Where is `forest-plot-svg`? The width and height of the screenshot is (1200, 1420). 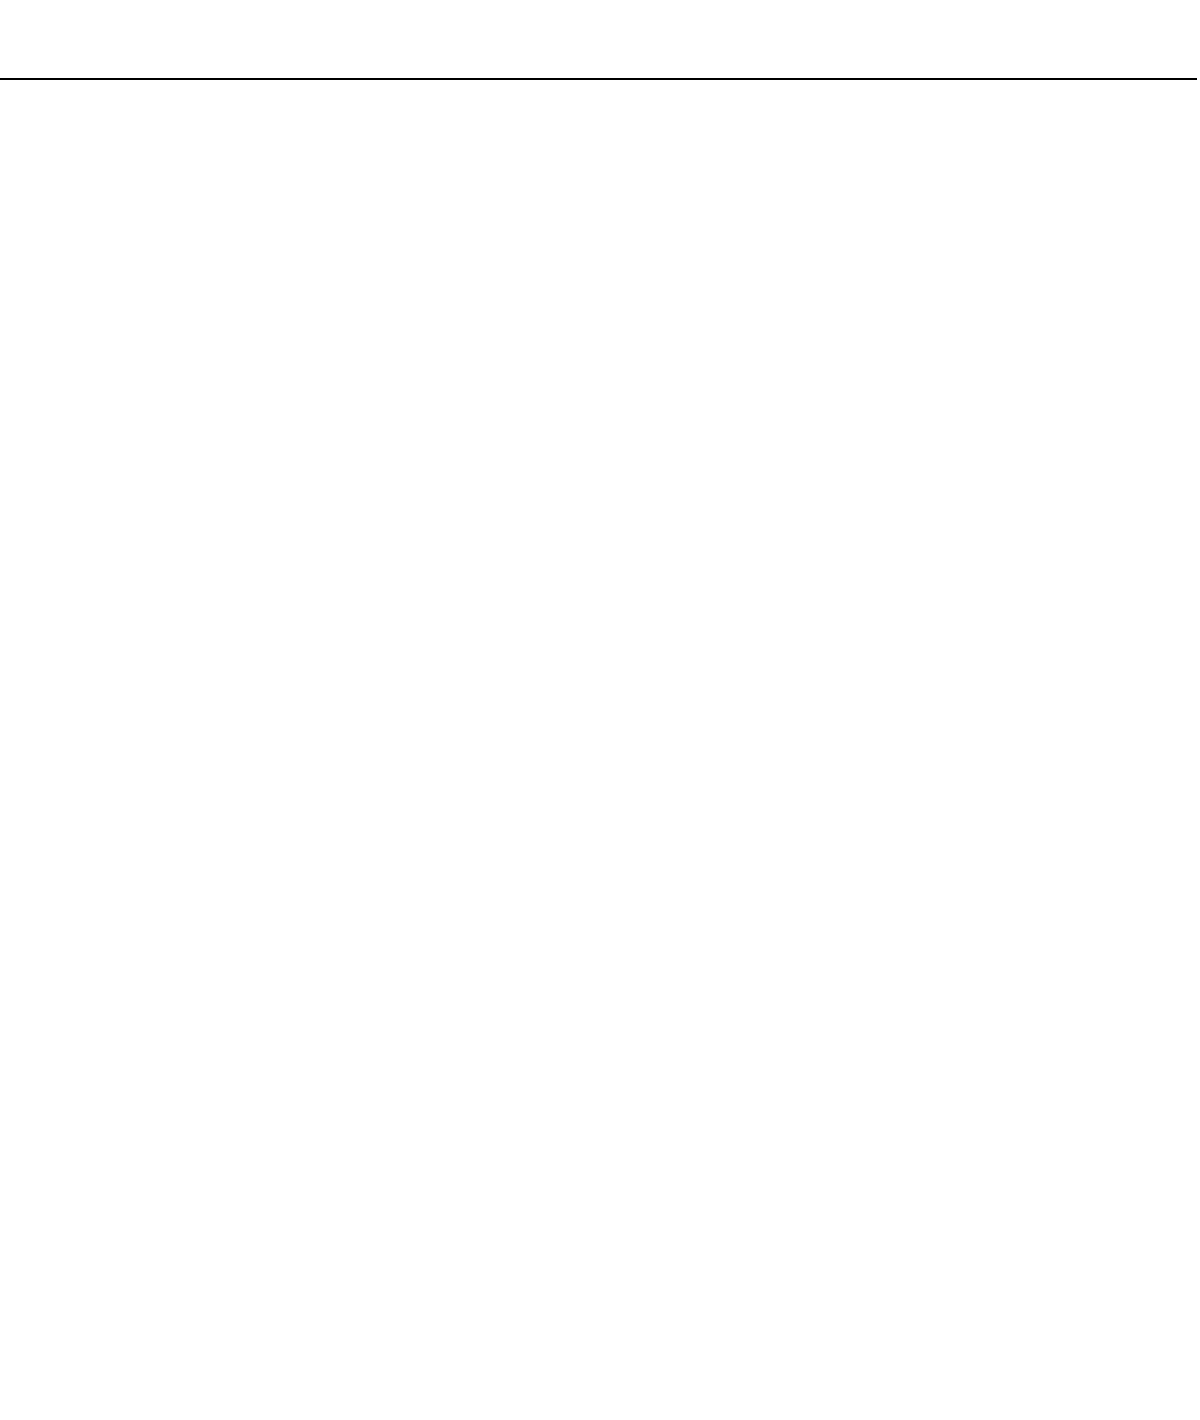
forest-plot-svg is located at coordinates (974, 195).